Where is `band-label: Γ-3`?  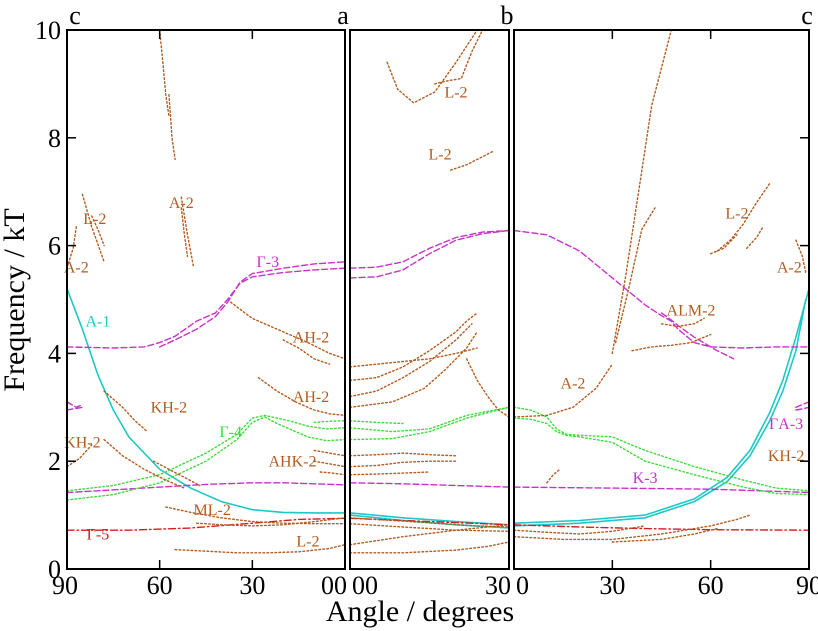
band-label: Γ-3 is located at coordinates (268, 262).